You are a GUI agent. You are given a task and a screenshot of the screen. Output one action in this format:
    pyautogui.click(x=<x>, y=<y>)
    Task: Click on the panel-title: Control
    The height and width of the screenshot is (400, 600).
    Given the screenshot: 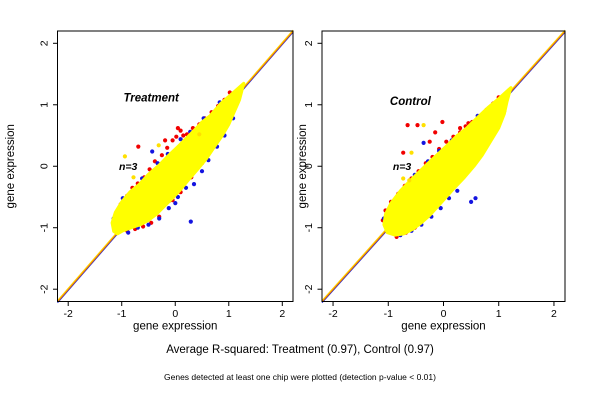 What is the action you would take?
    pyautogui.click(x=411, y=102)
    